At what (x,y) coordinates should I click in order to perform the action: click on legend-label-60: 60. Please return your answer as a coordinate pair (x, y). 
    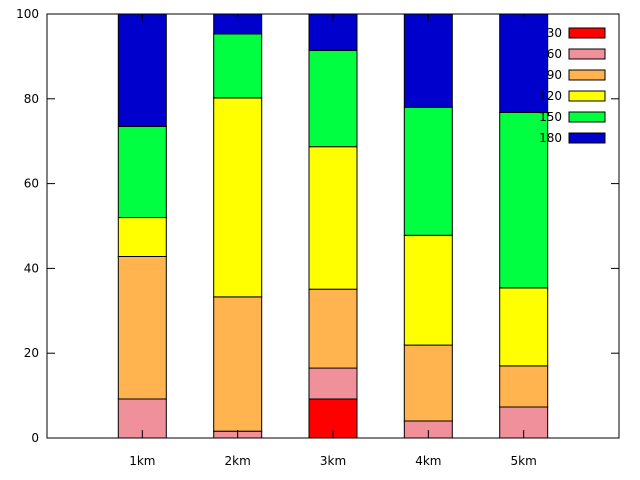
    Looking at the image, I should click on (554, 54).